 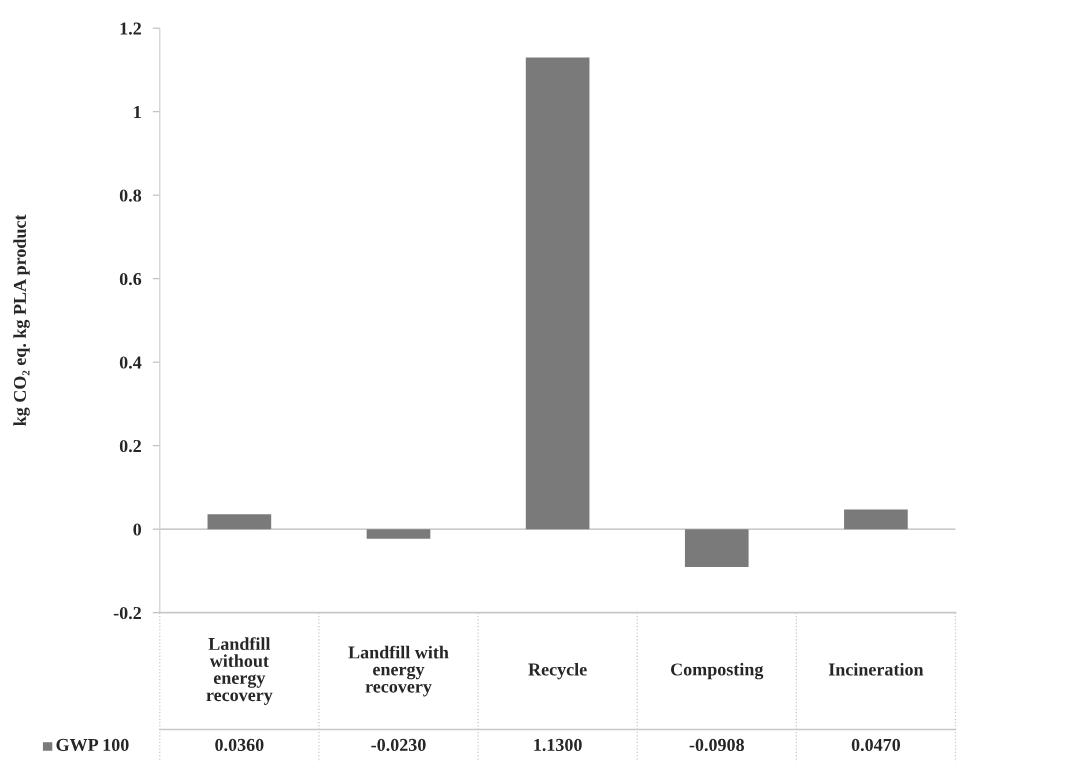 I want to click on y-tick-label: 0.4, so click(x=130, y=362).